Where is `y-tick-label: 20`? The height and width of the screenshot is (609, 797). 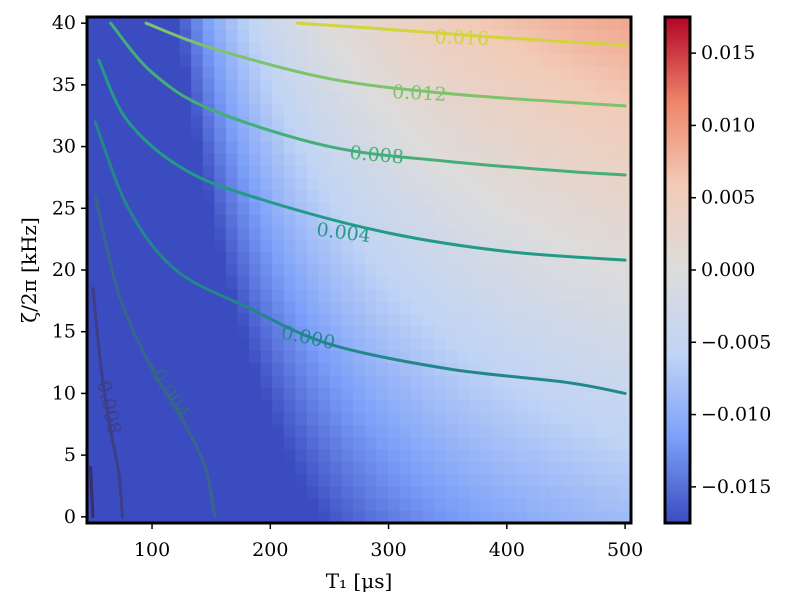
y-tick-label: 20 is located at coordinates (64, 270).